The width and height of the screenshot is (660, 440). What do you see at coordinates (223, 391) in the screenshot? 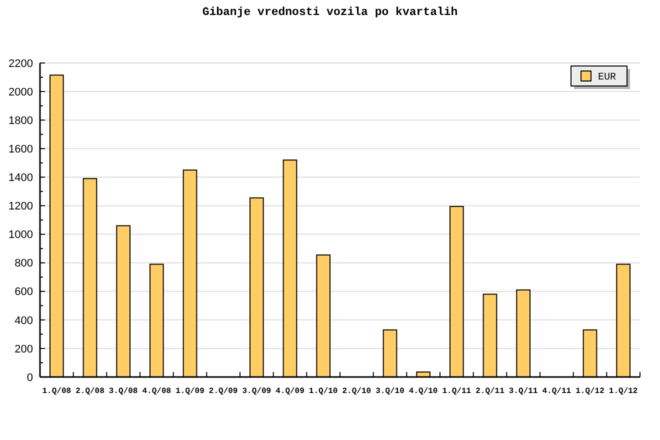
I see `x-tick-label: 2.Q/09` at bounding box center [223, 391].